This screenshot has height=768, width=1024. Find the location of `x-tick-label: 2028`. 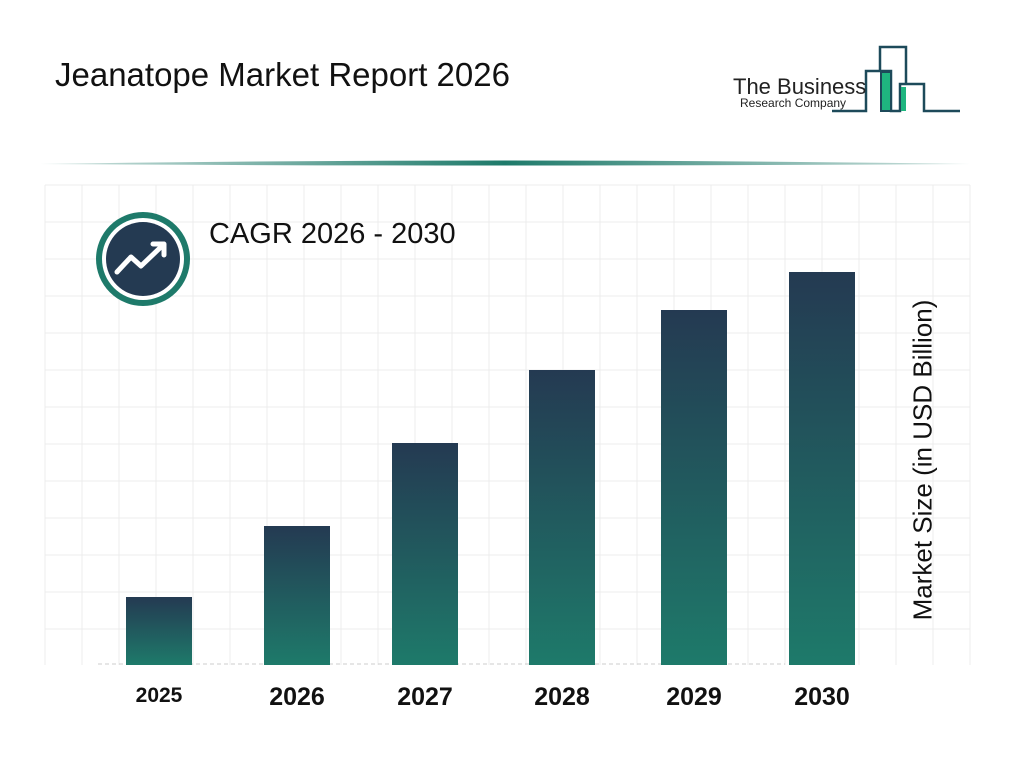

x-tick-label: 2028 is located at coordinates (562, 697).